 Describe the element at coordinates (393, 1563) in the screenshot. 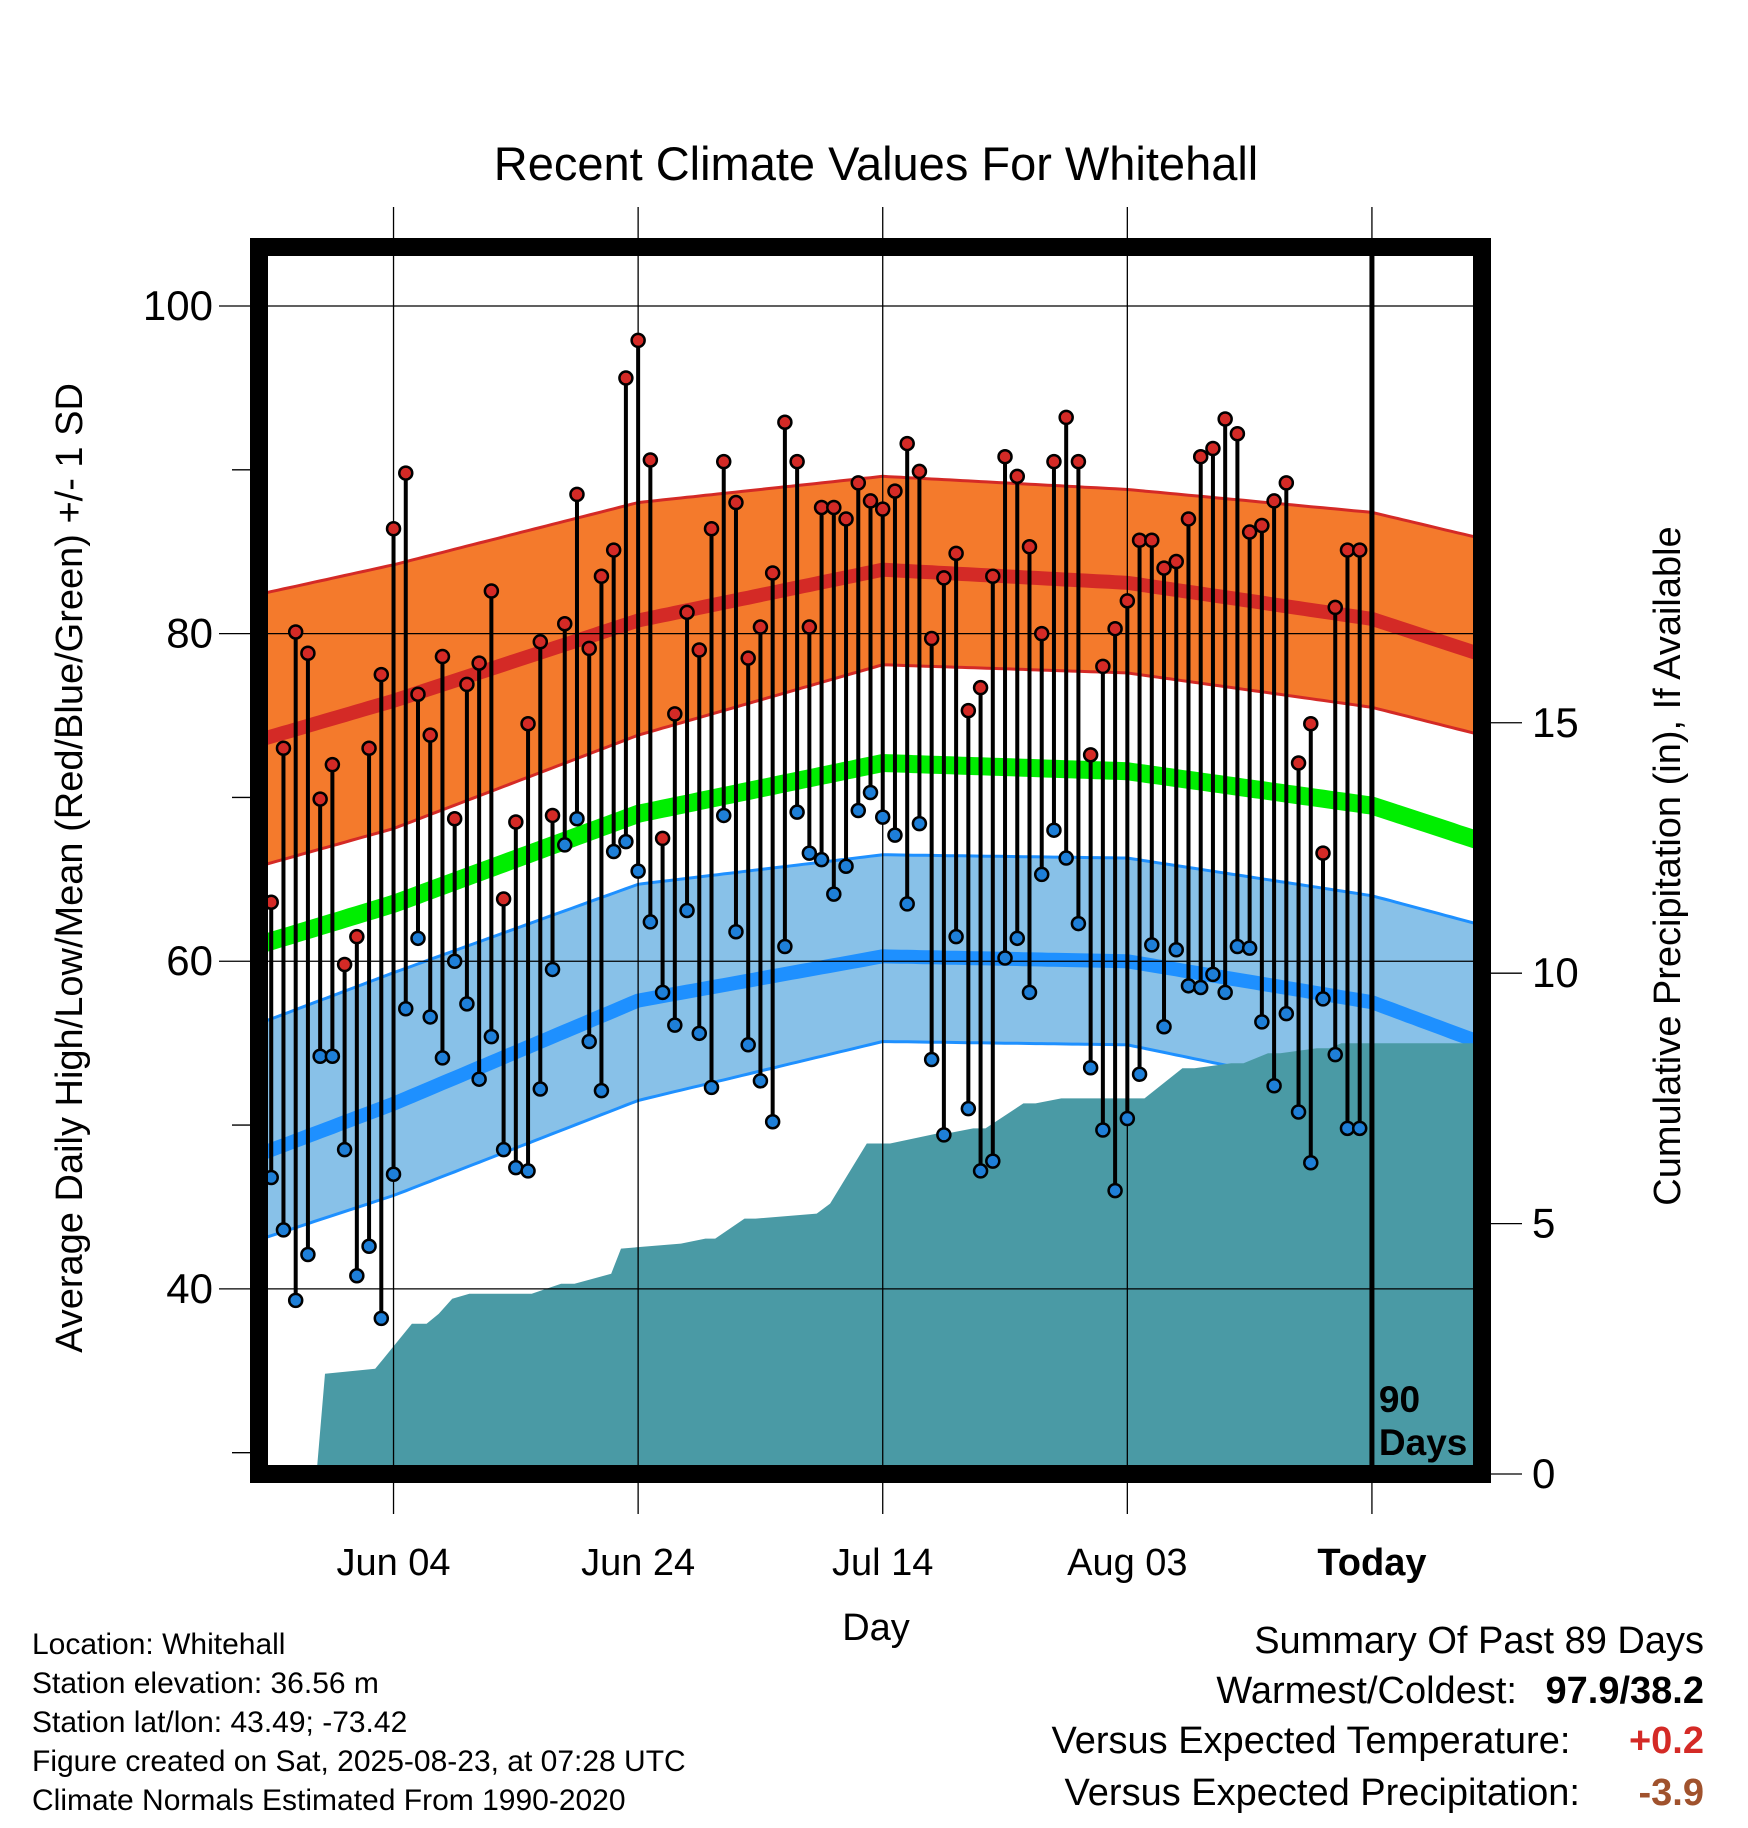

I see `x-tick-label-0: Jun 04` at that location.